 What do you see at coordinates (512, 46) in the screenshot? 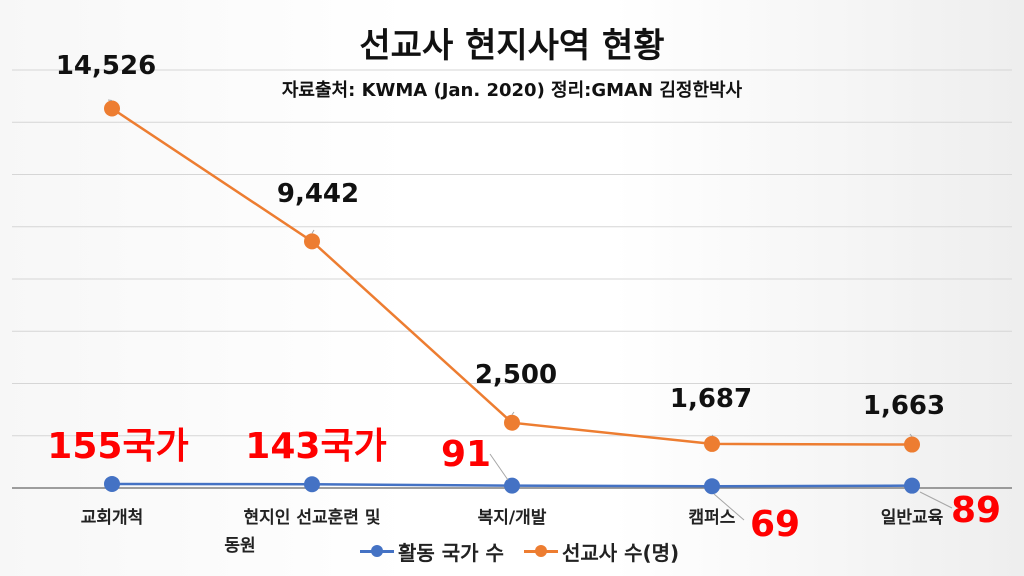
I see `chart-title: 선교사 현지사역 현황` at bounding box center [512, 46].